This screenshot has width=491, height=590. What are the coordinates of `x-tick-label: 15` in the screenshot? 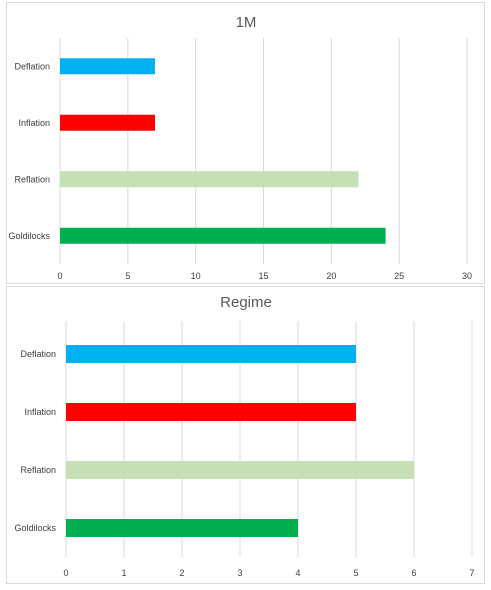 It's located at (263, 276).